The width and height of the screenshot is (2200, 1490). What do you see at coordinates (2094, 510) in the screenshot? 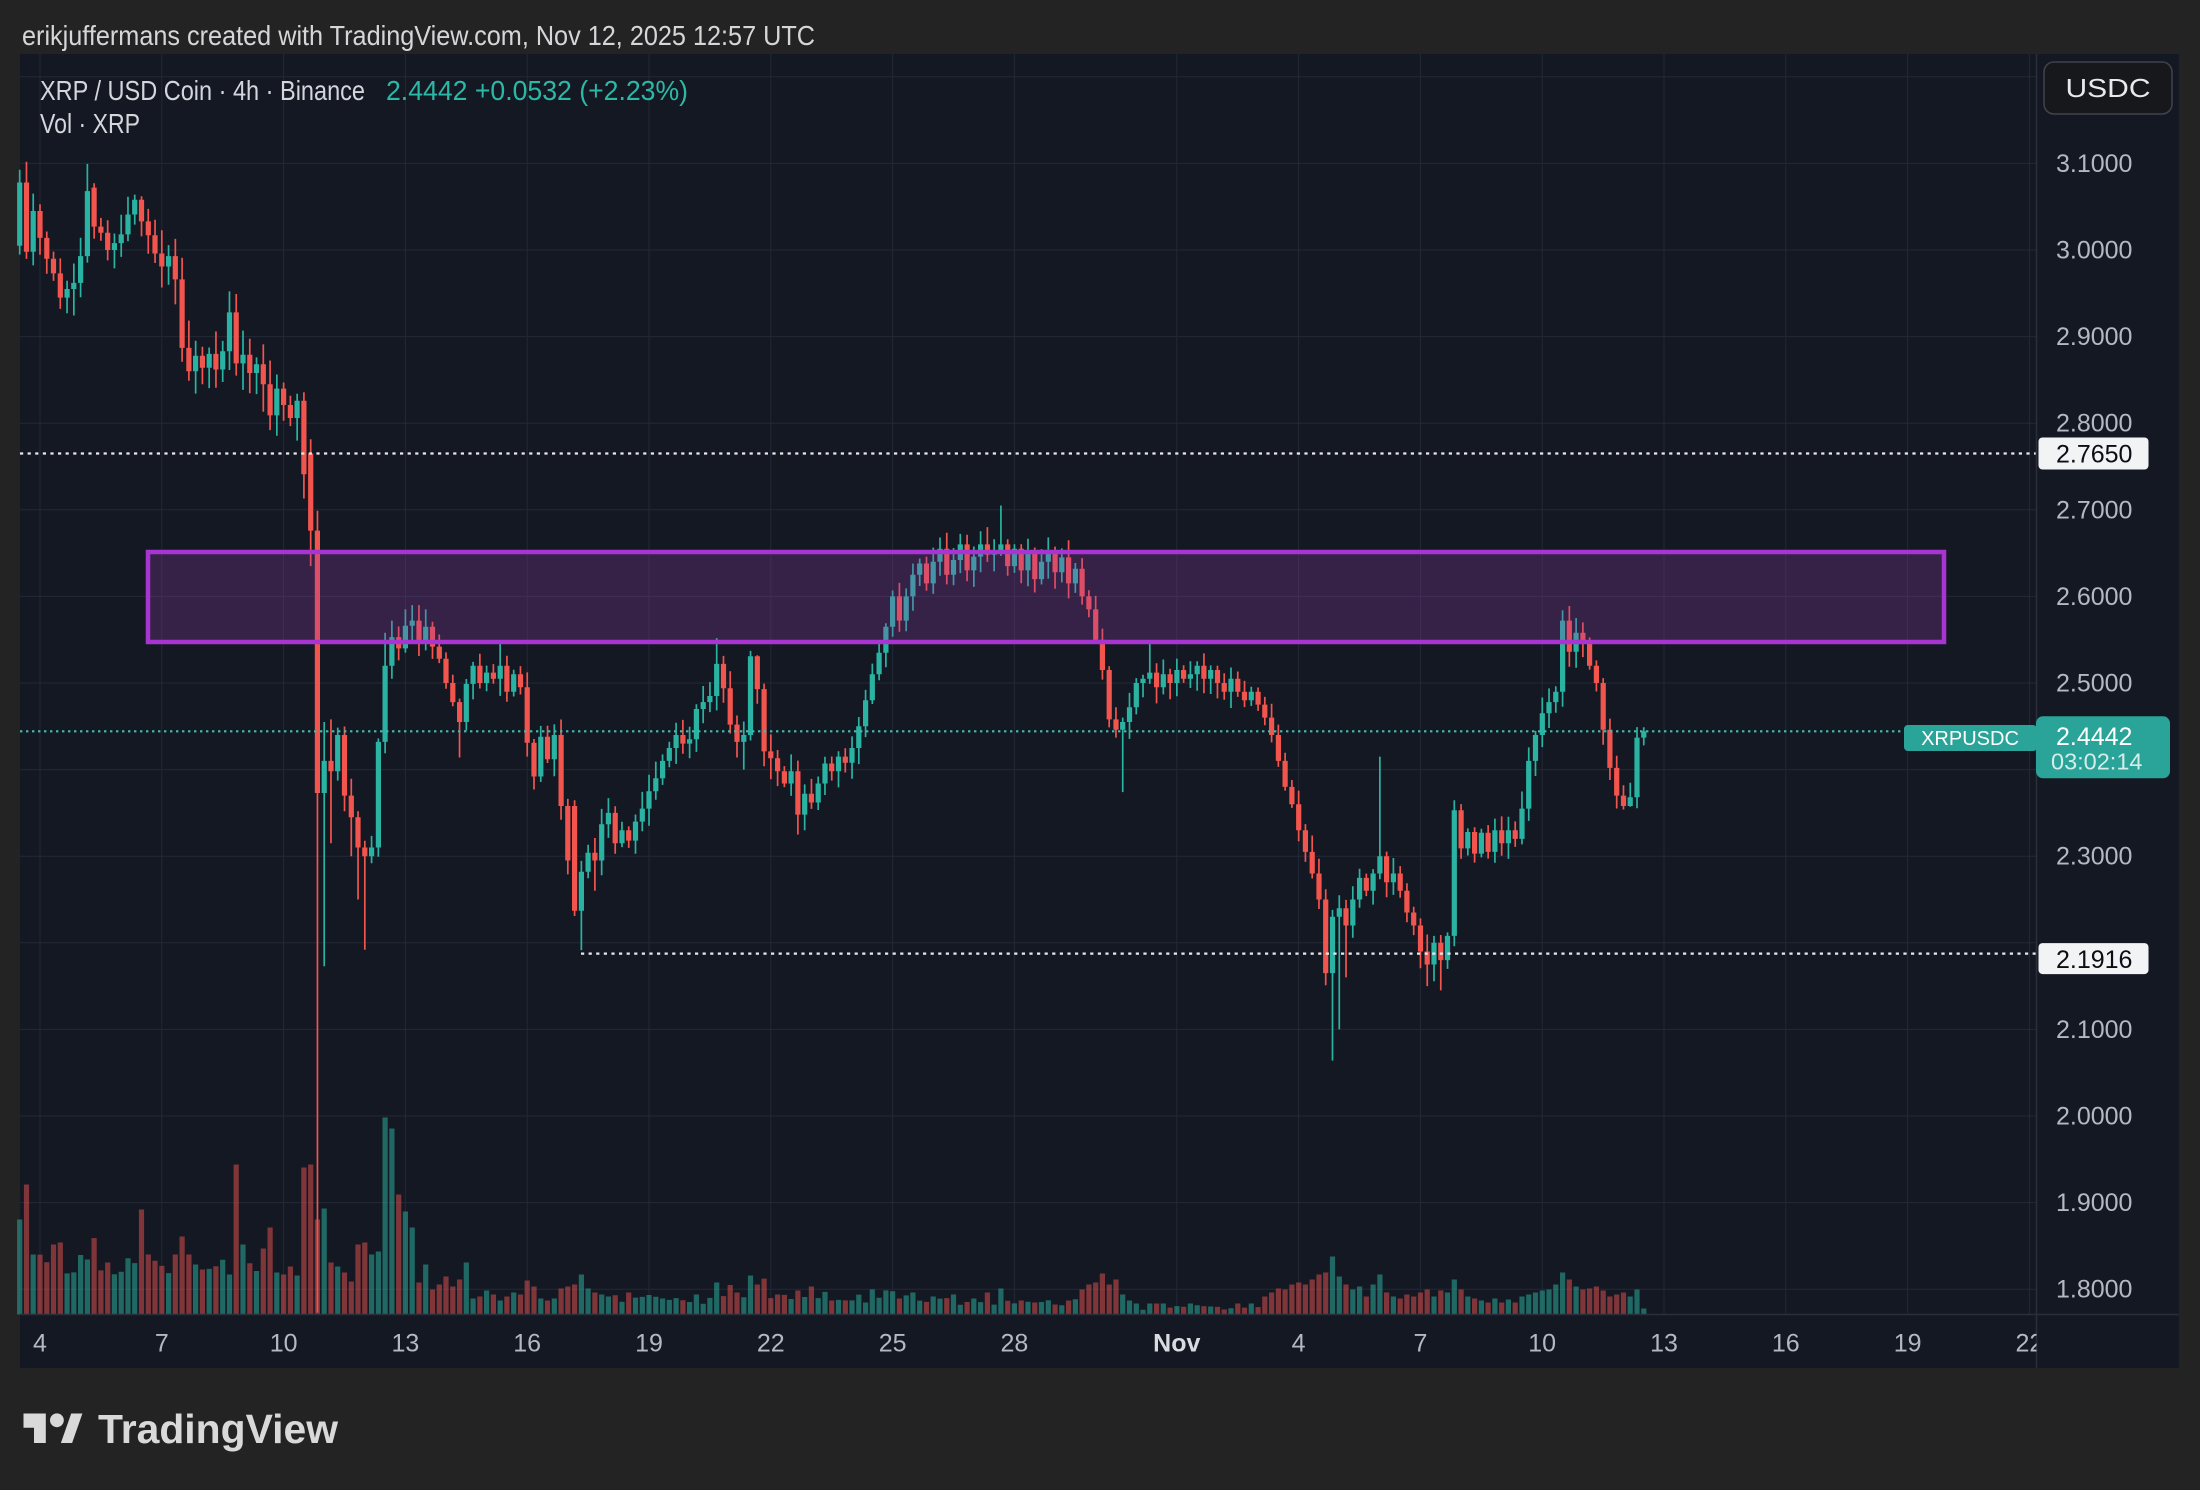
I see `svg-text: 2.7000` at bounding box center [2094, 510].